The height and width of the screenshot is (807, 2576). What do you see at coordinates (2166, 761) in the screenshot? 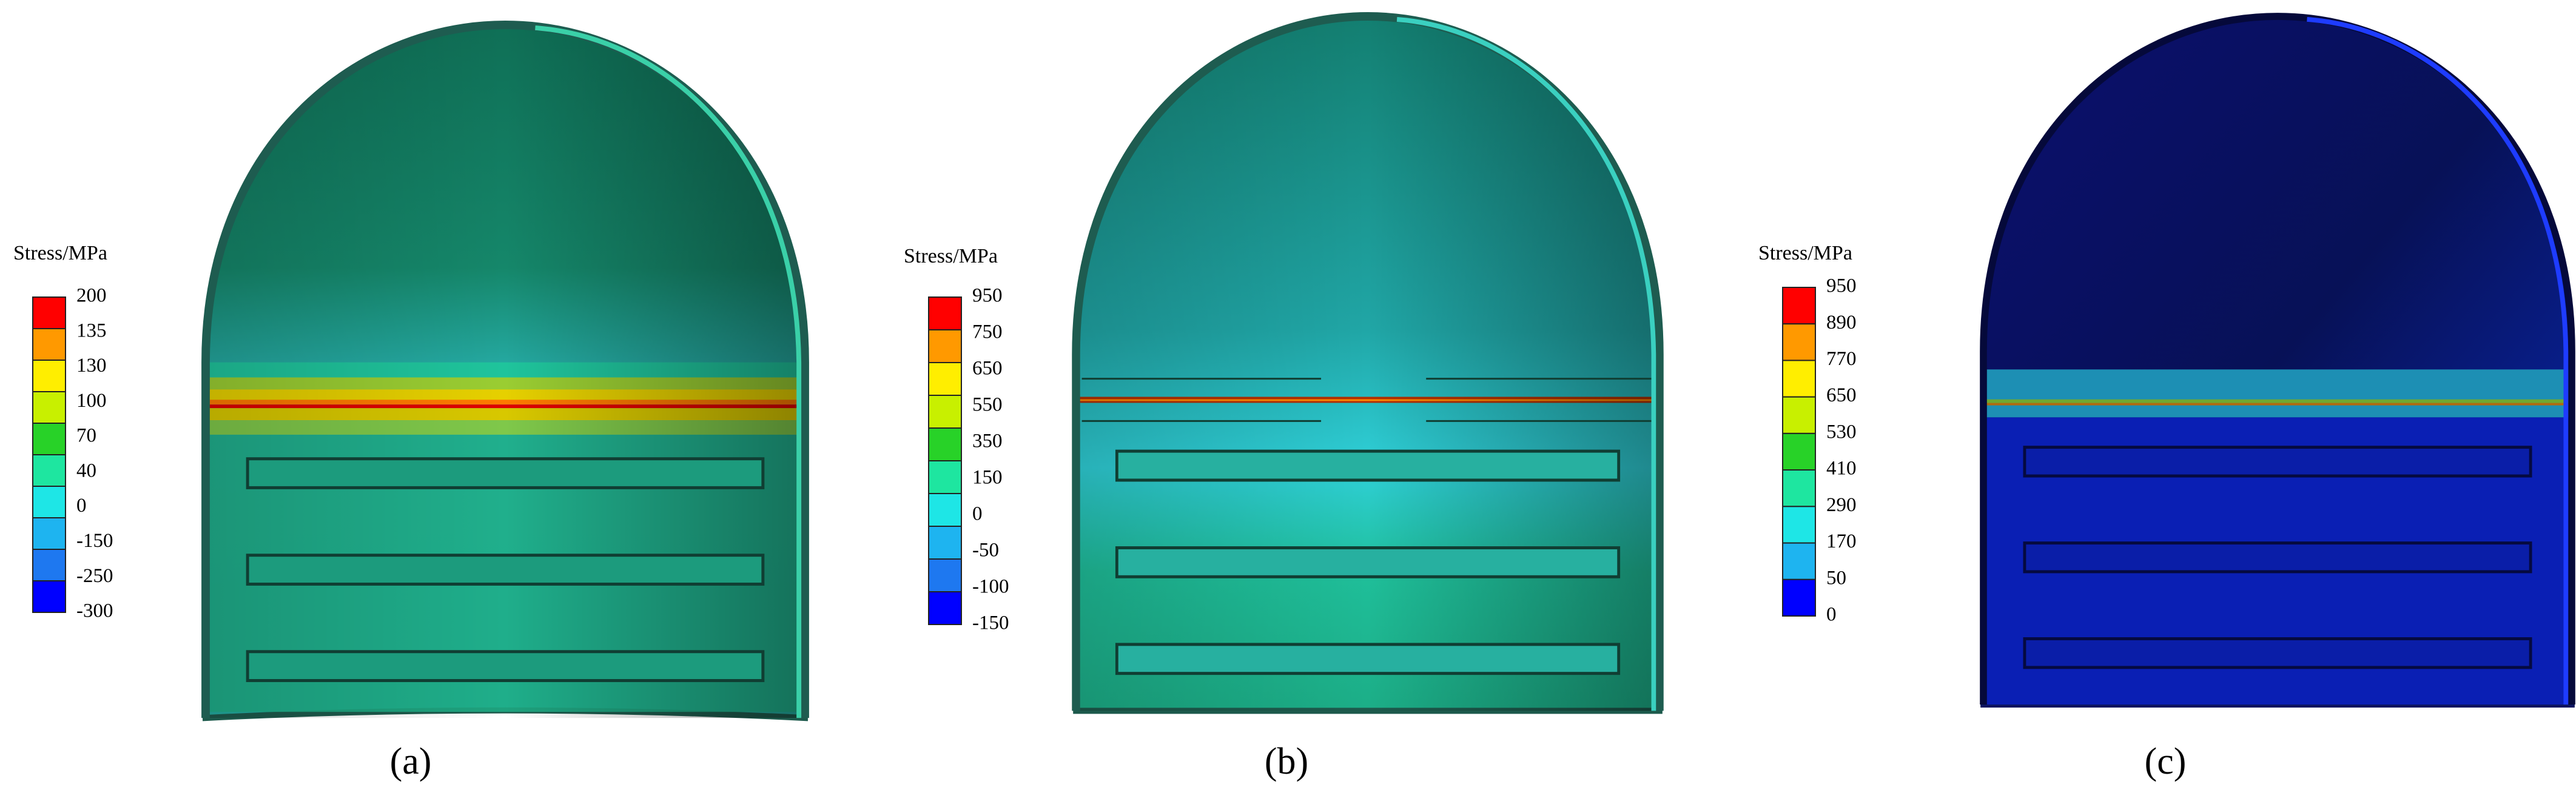
I see `panel-label: (c)` at bounding box center [2166, 761].